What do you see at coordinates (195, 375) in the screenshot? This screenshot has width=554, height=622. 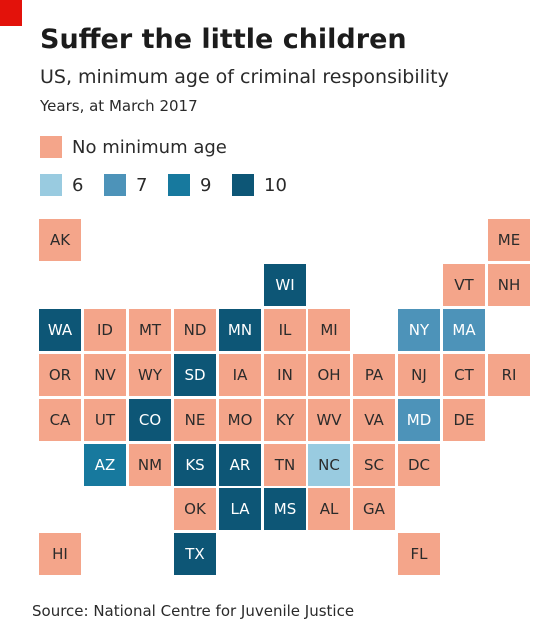 I see `state-tile-sd: SD` at bounding box center [195, 375].